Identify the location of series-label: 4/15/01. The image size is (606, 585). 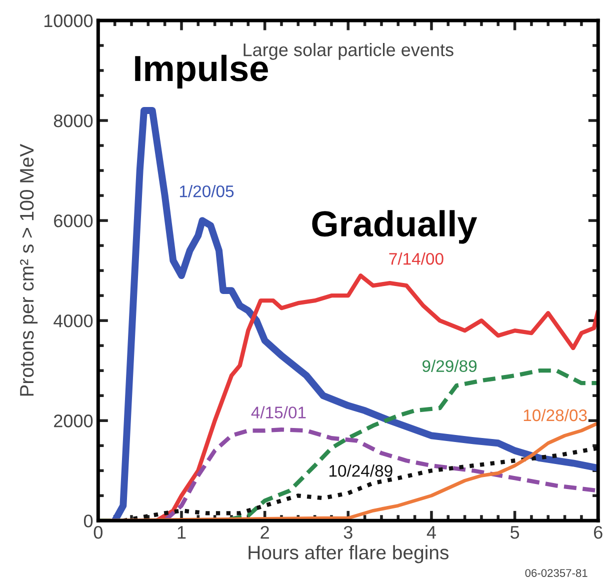
(278, 412).